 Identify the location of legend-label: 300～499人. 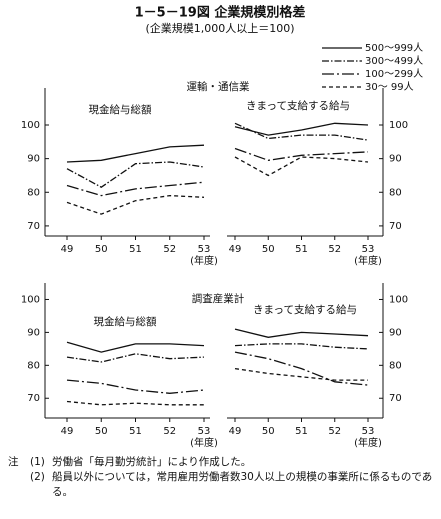
(394, 61).